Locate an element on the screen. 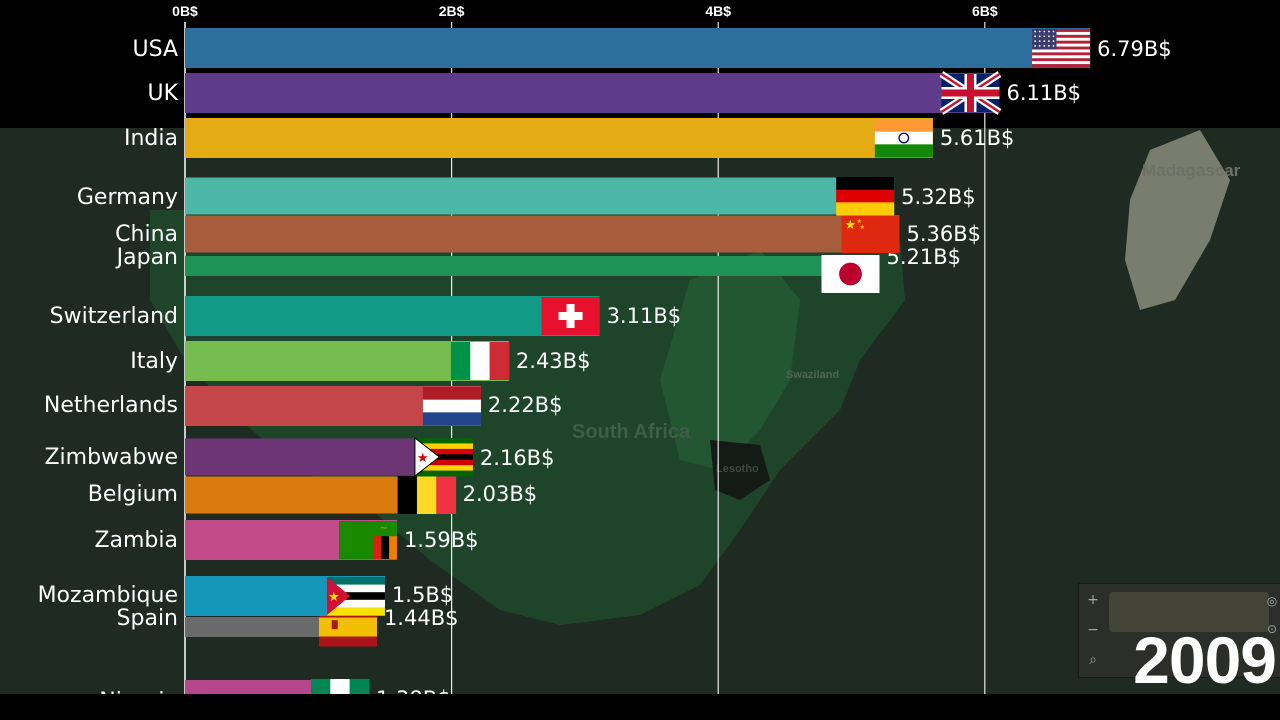 The height and width of the screenshot is (720, 1280). minimap-panel: + − ⌕ ◎ ⊙ is located at coordinates (1179, 630).